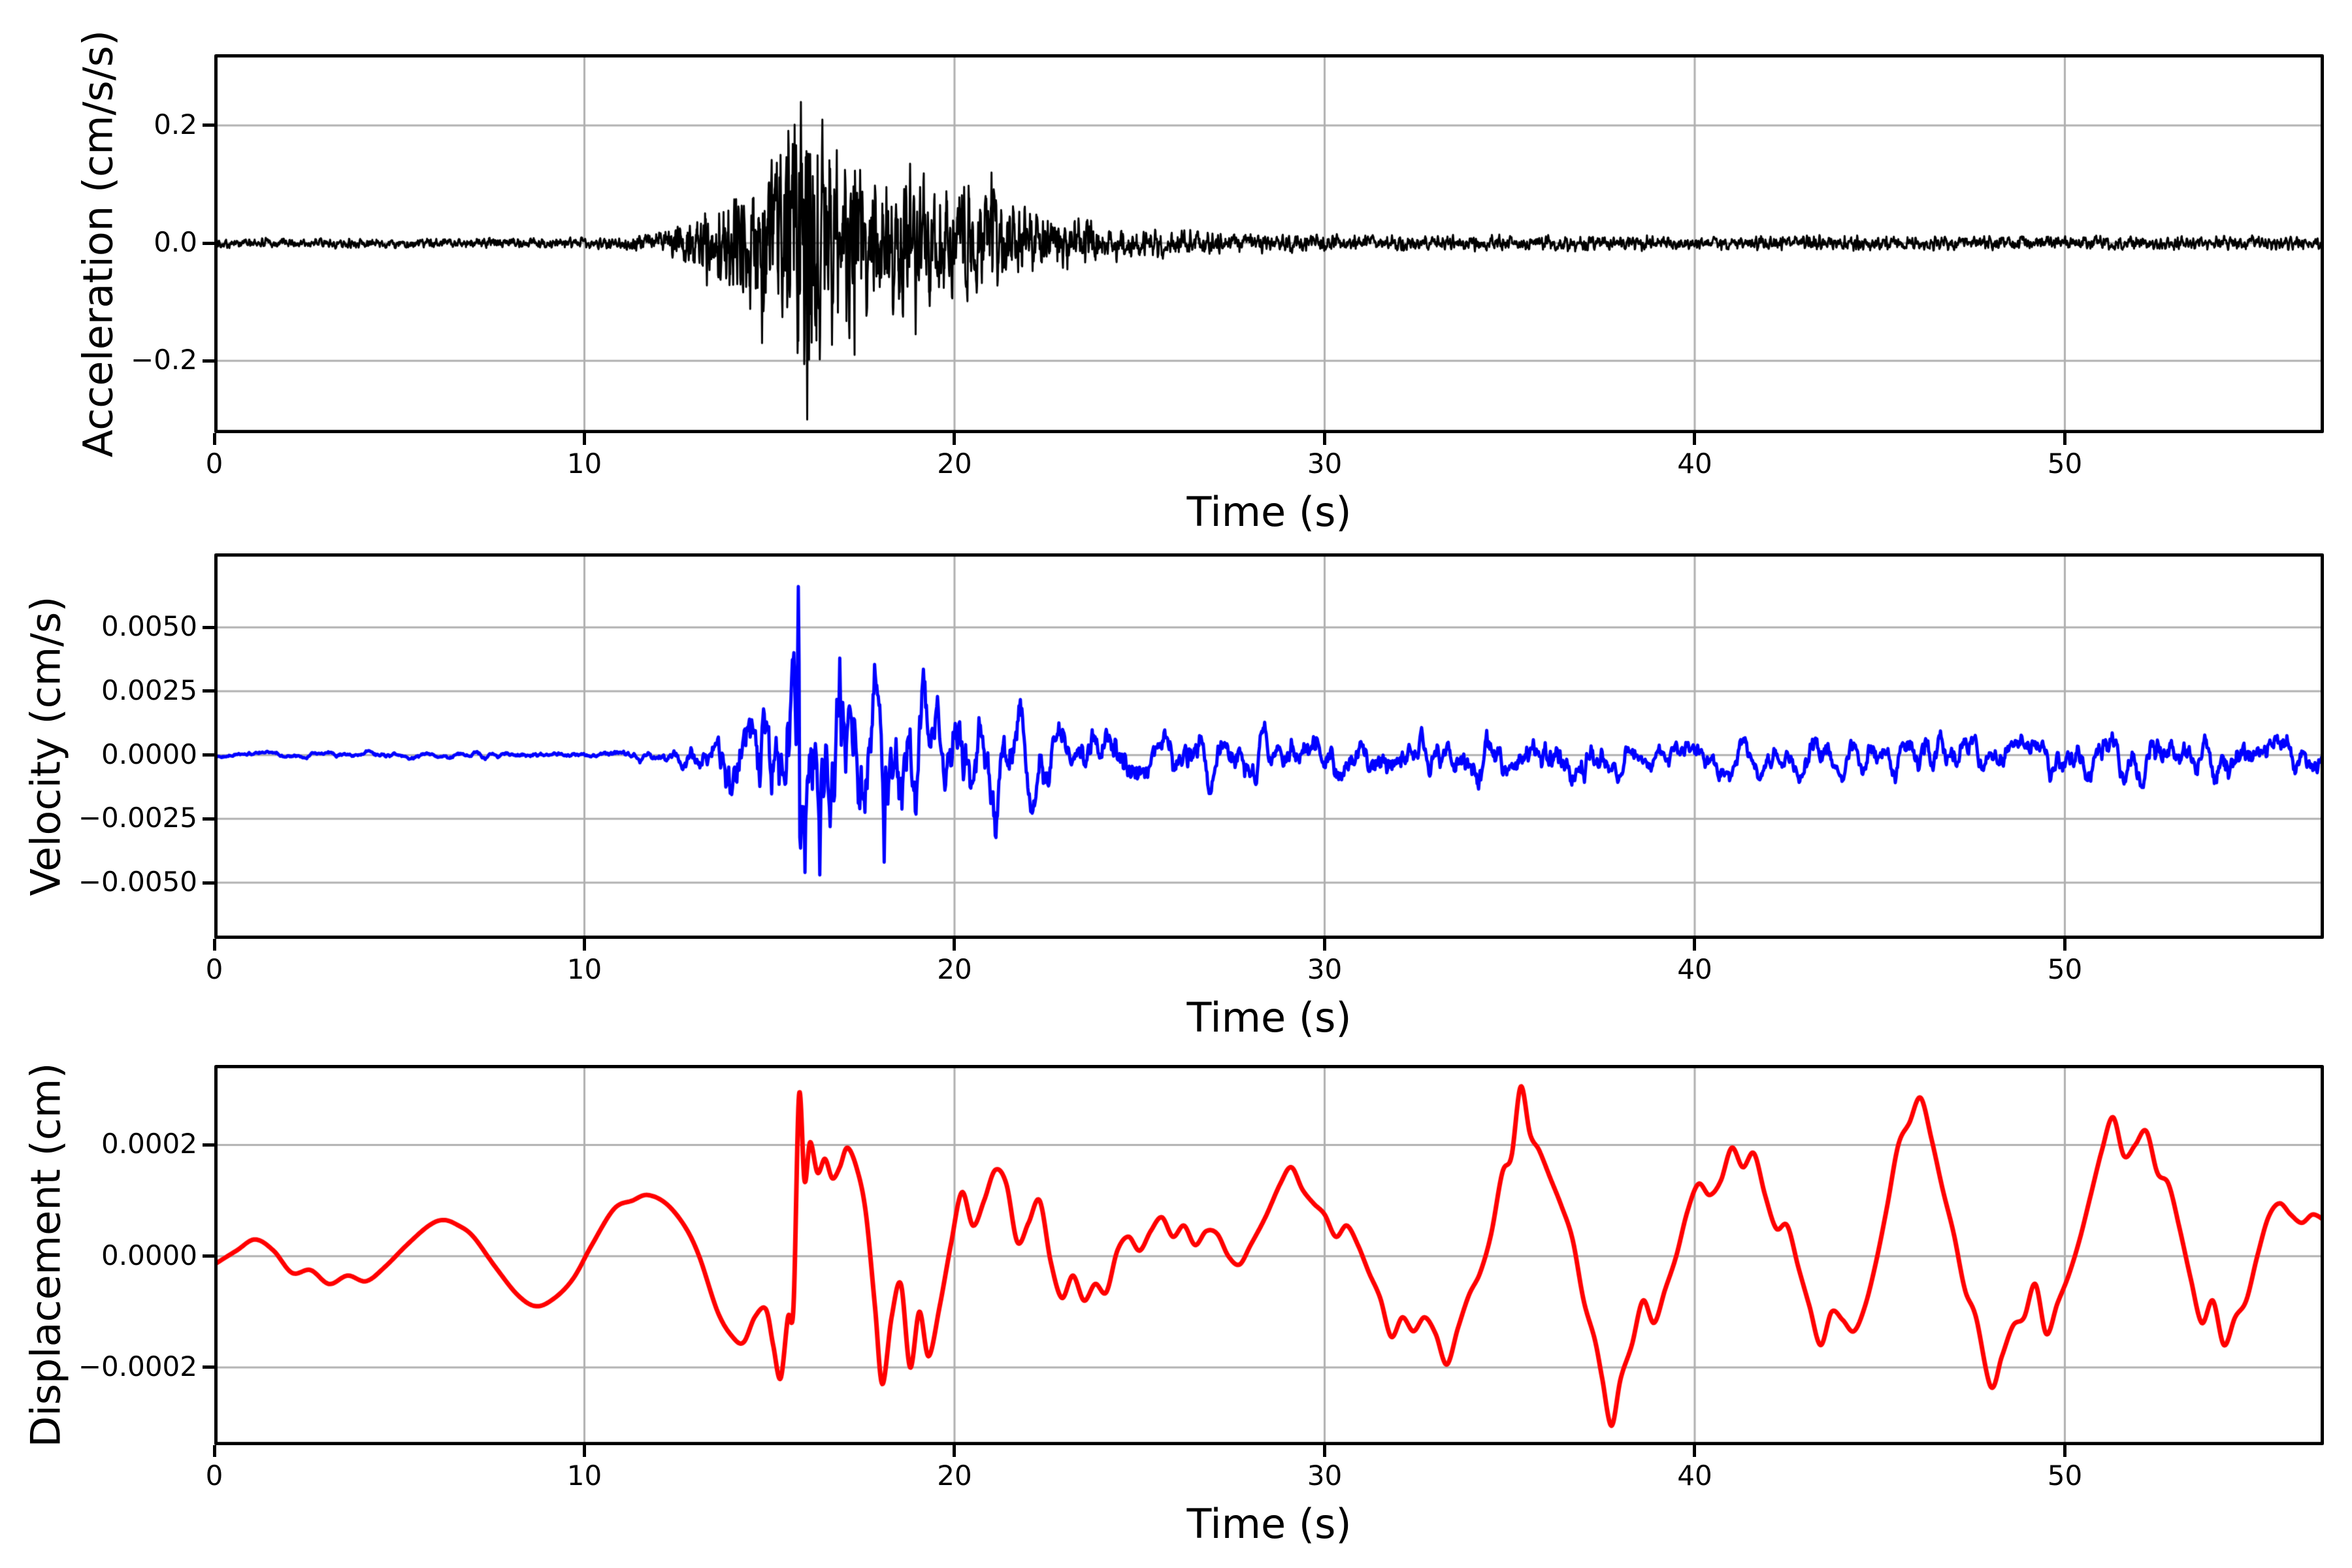  I want to click on y-tick-label: −0.0002, so click(137, 1366).